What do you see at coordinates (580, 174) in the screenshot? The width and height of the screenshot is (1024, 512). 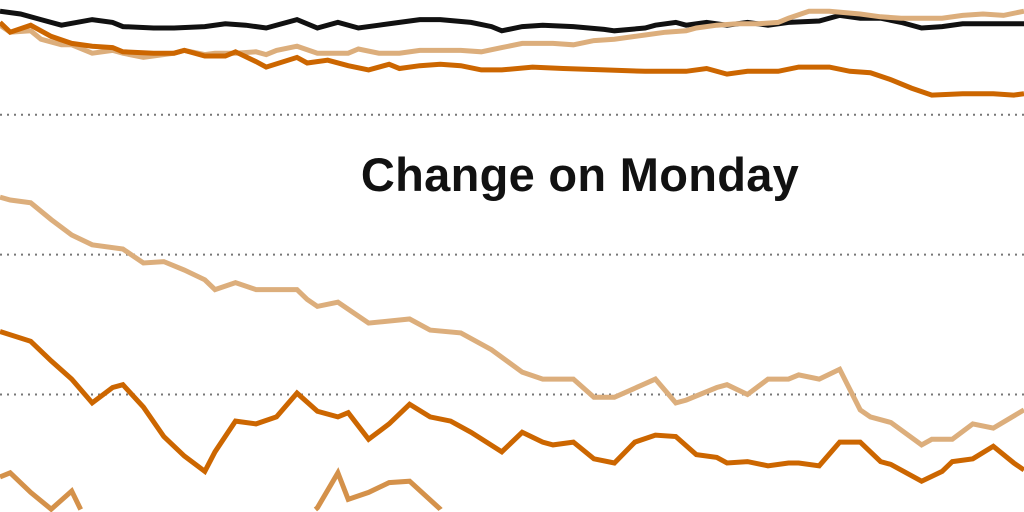 I see `chart-annotation-change-on-monday: Change on Monday` at bounding box center [580, 174].